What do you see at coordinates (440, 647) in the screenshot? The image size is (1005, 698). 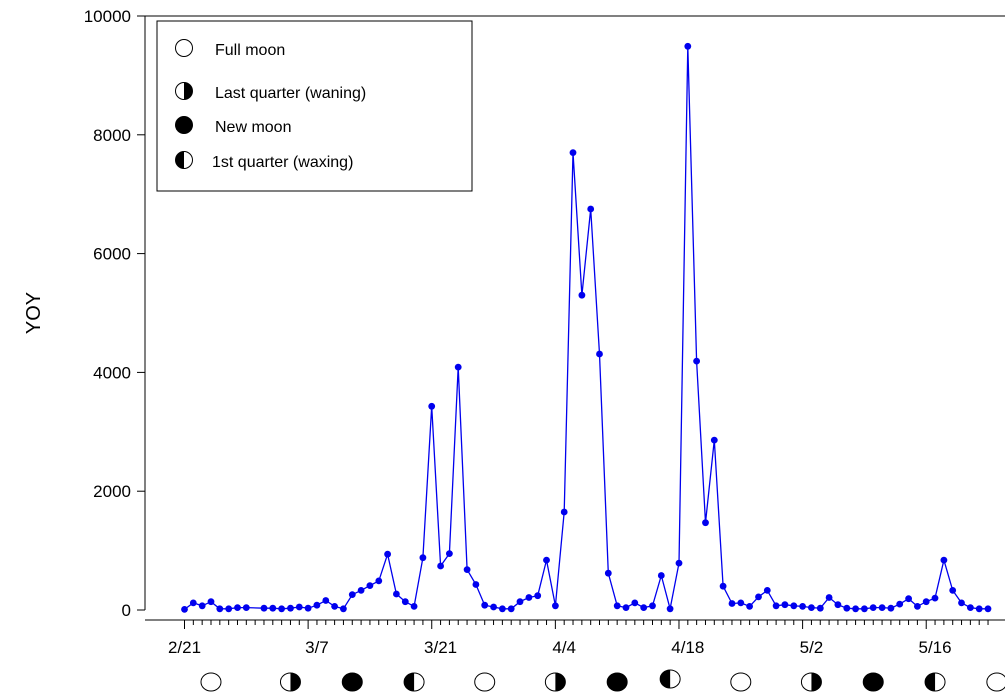 I see `x-tick-label: 3/21` at bounding box center [440, 647].